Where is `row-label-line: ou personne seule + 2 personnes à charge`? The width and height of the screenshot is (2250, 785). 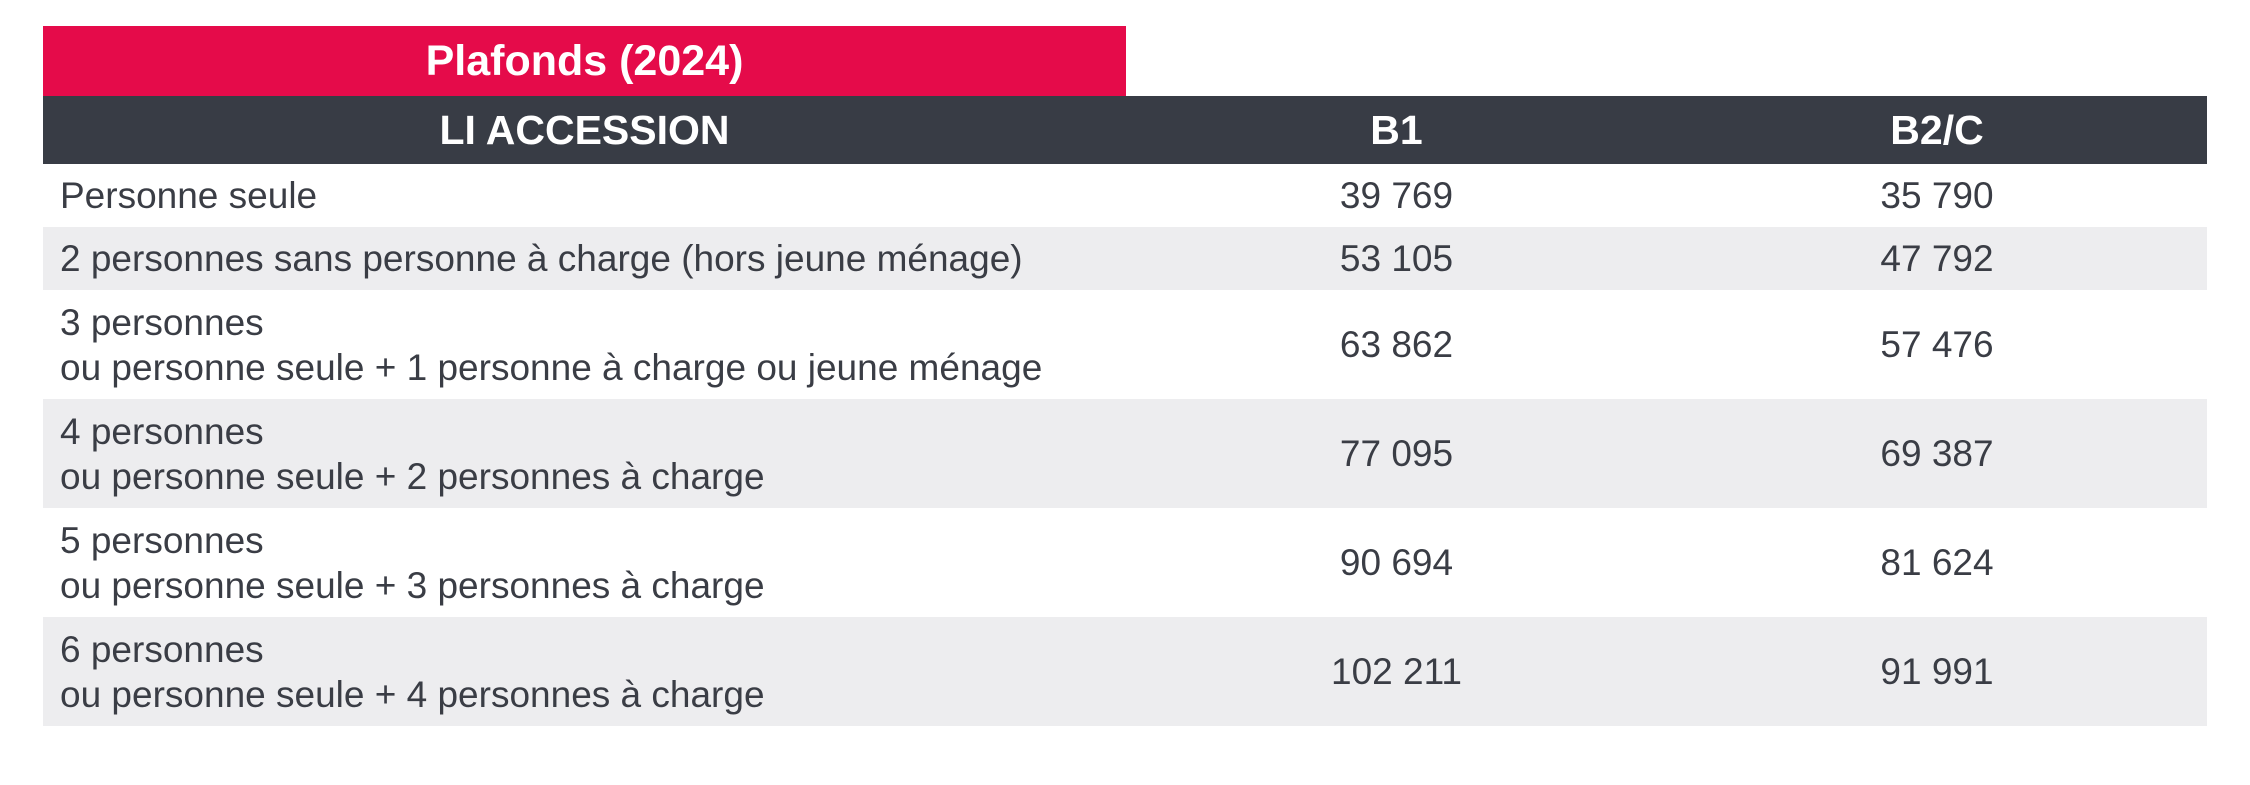 row-label-line: ou personne seule + 2 personnes à charge is located at coordinates (412, 476).